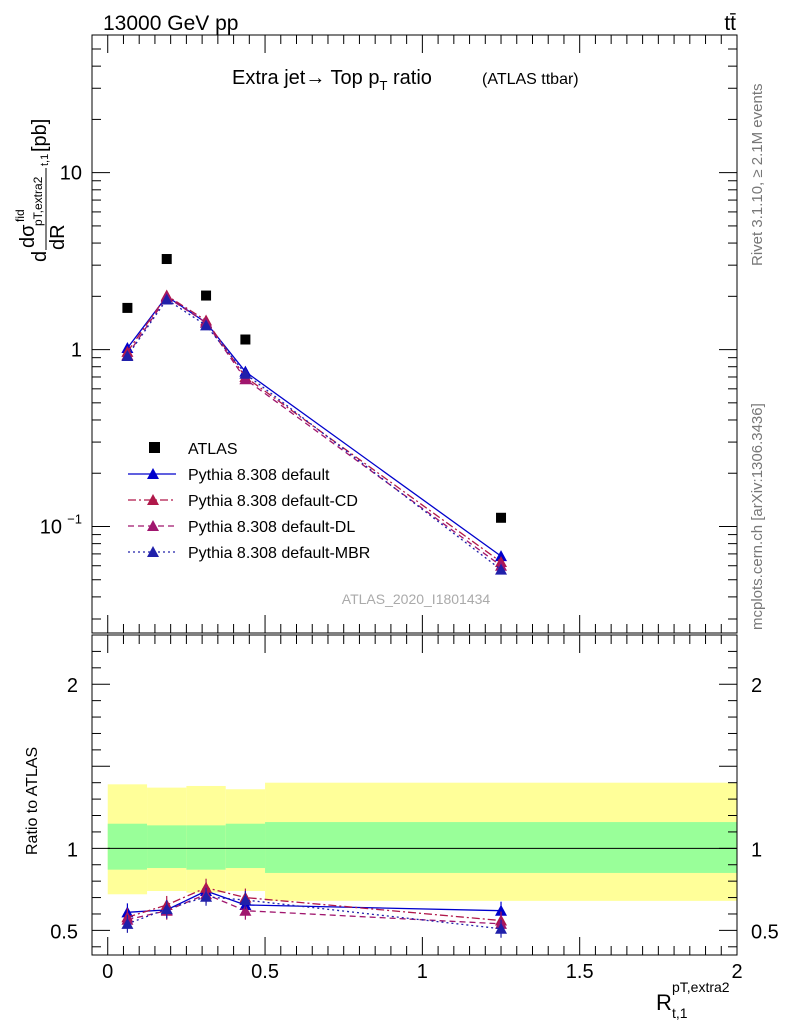 The image size is (786, 1024). I want to click on chart-title-tail: ratio, so click(409, 78).